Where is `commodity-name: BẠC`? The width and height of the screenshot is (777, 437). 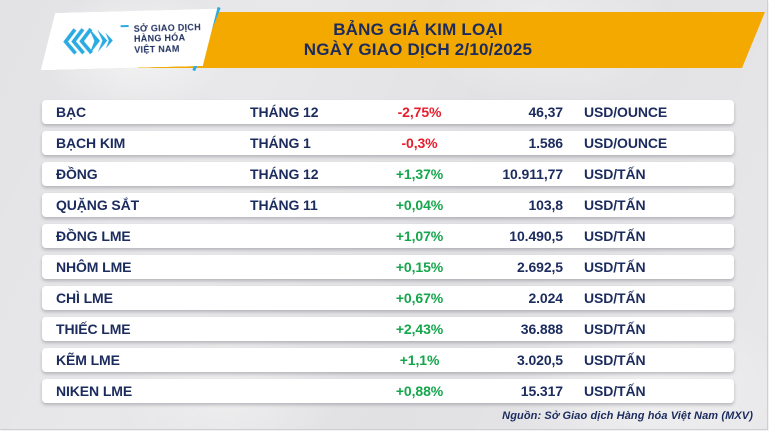
commodity-name: BẠC is located at coordinates (71, 112).